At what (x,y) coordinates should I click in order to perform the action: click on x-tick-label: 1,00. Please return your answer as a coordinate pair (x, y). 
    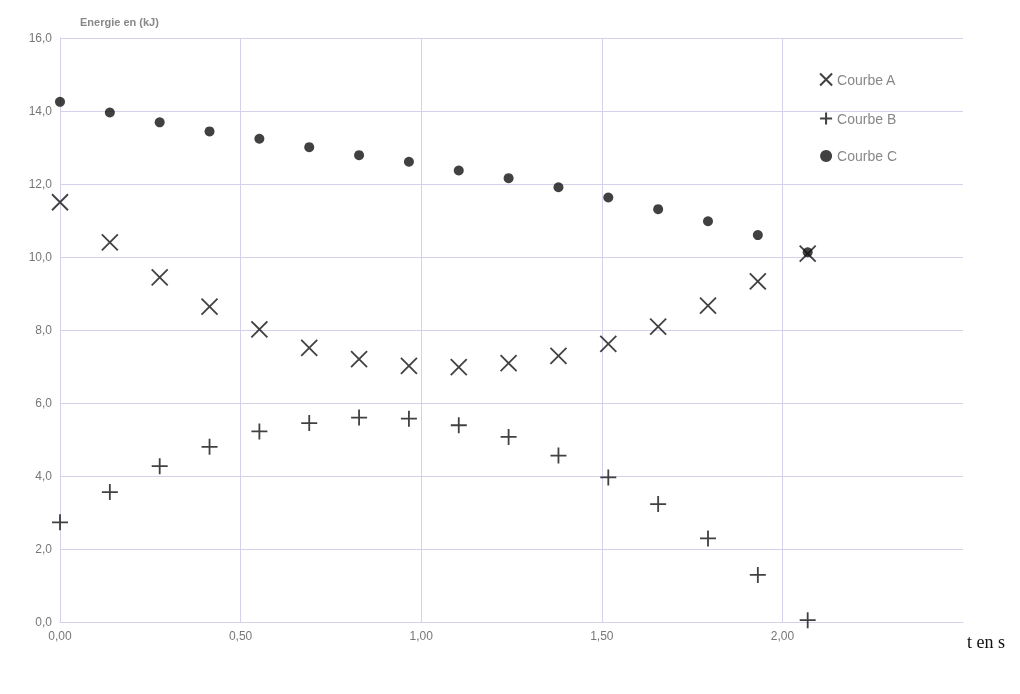
    Looking at the image, I should click on (421, 636).